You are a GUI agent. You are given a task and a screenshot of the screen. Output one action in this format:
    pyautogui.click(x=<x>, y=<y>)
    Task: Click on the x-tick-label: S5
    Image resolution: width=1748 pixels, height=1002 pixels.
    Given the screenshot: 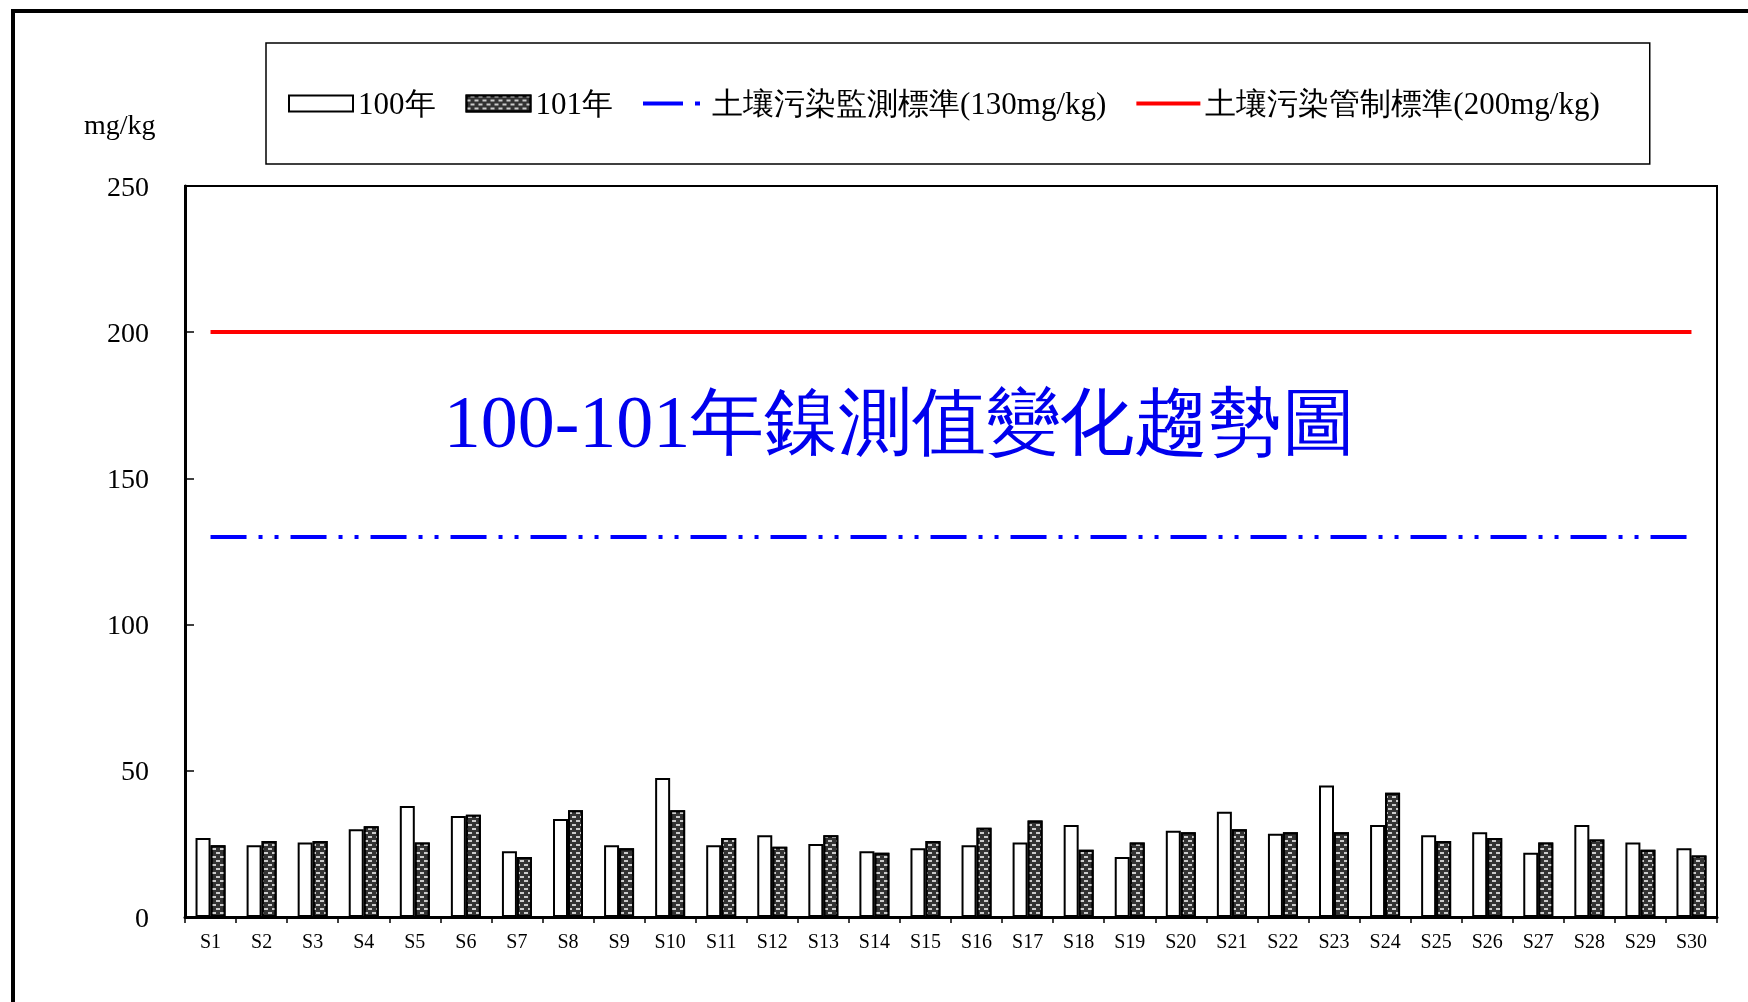 What is the action you would take?
    pyautogui.click(x=415, y=941)
    